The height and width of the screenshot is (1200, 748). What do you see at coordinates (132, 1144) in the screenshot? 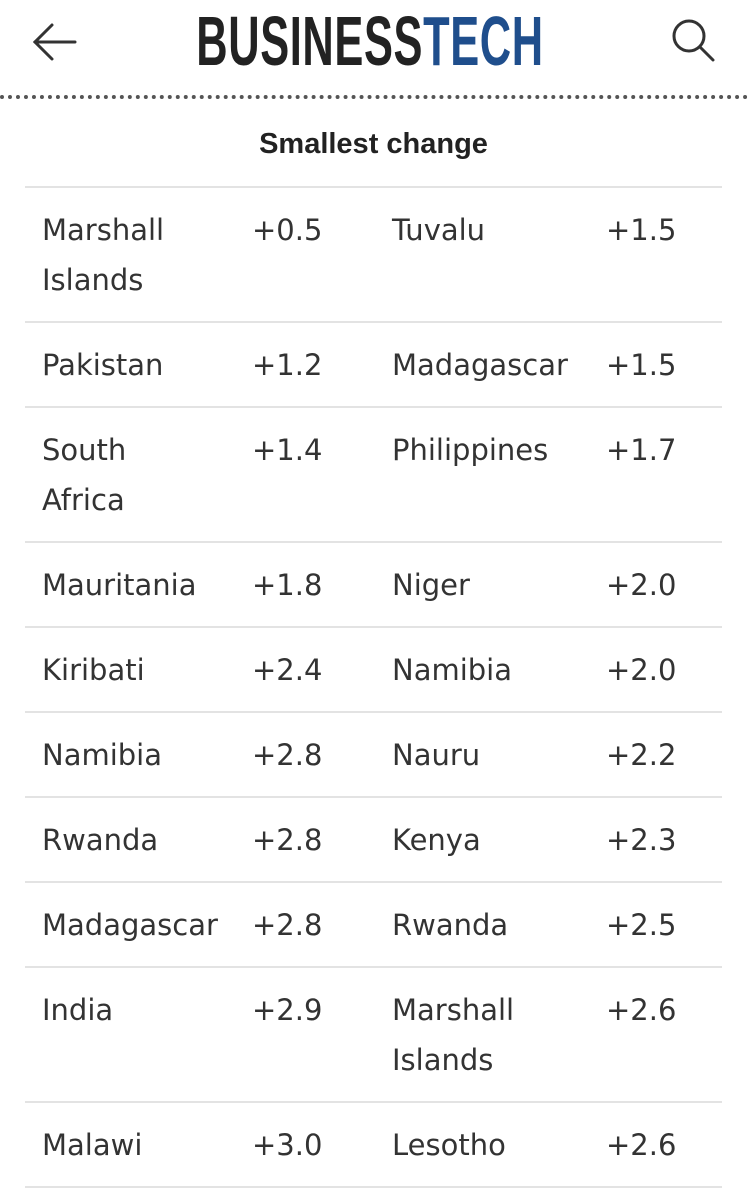
I see `country-cell: Malawi` at bounding box center [132, 1144].